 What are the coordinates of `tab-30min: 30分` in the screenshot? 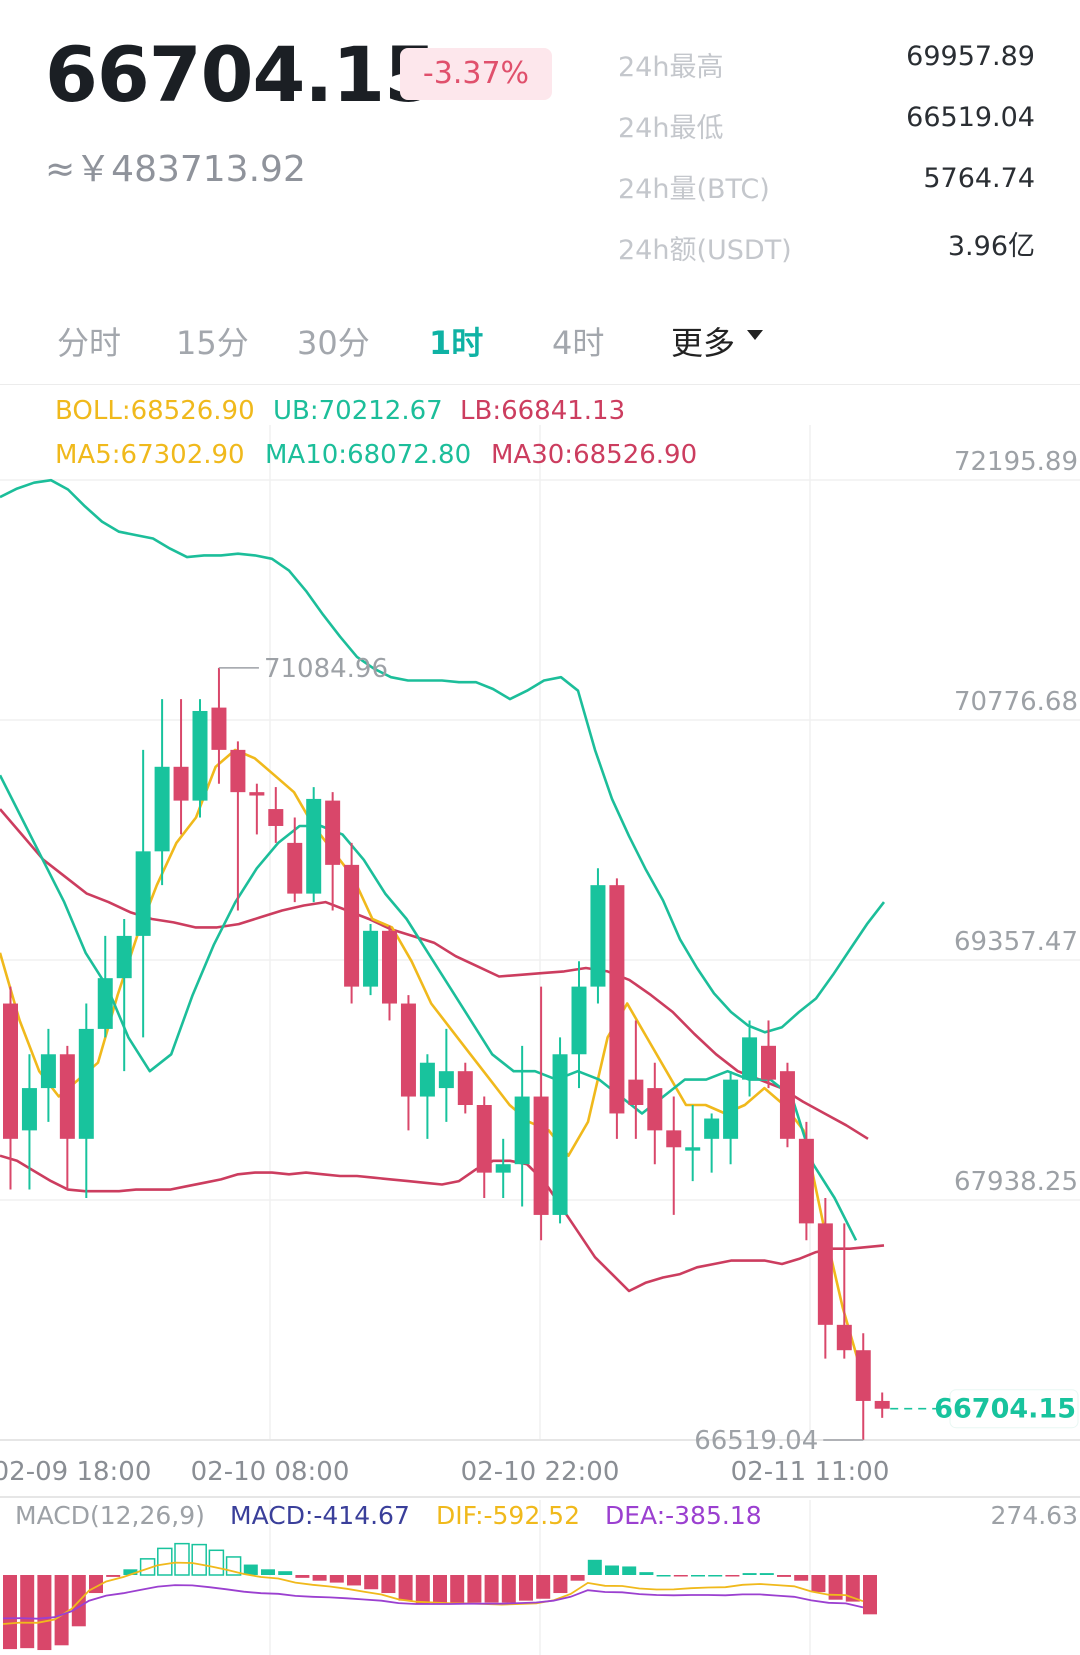 It's located at (333, 343).